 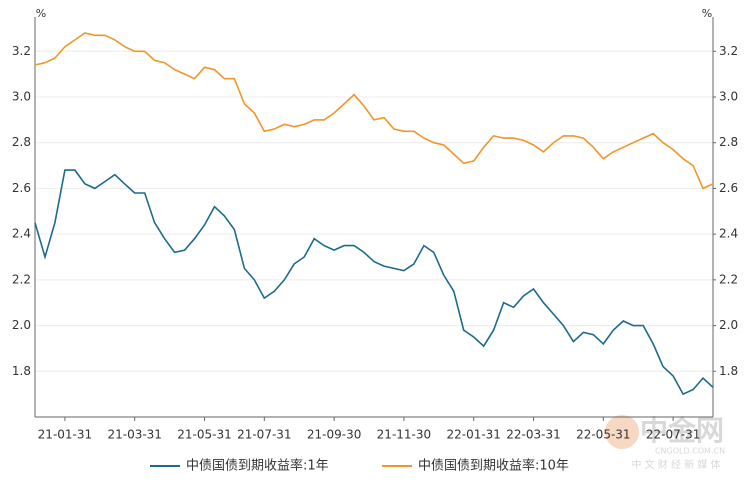 What do you see at coordinates (728, 51) in the screenshot?
I see `y2-tick-label: 3.2` at bounding box center [728, 51].